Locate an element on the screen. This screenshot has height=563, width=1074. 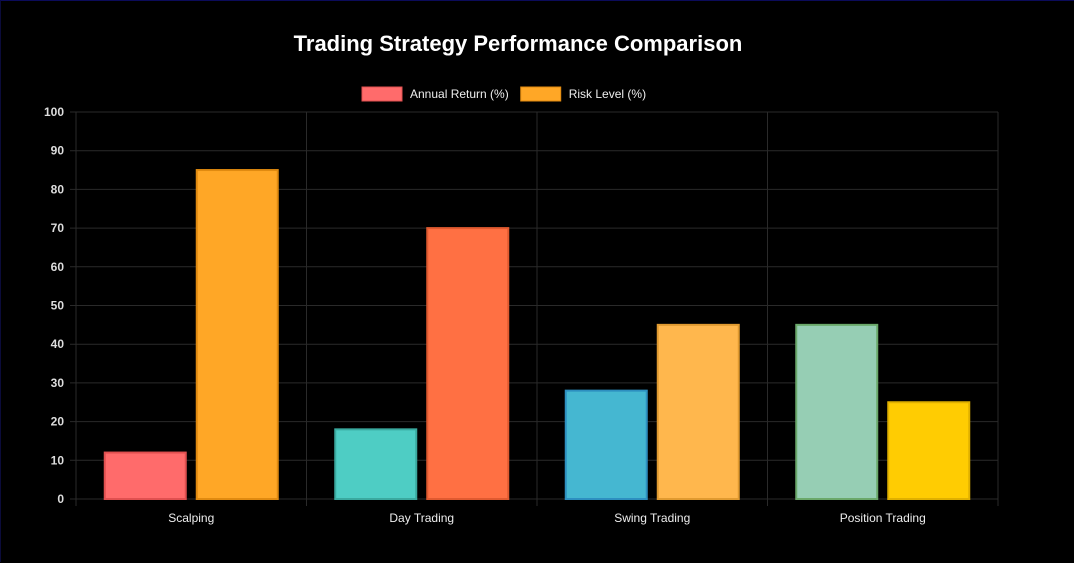
legend: Annual Return (%) Risk Level (%) is located at coordinates (503, 94).